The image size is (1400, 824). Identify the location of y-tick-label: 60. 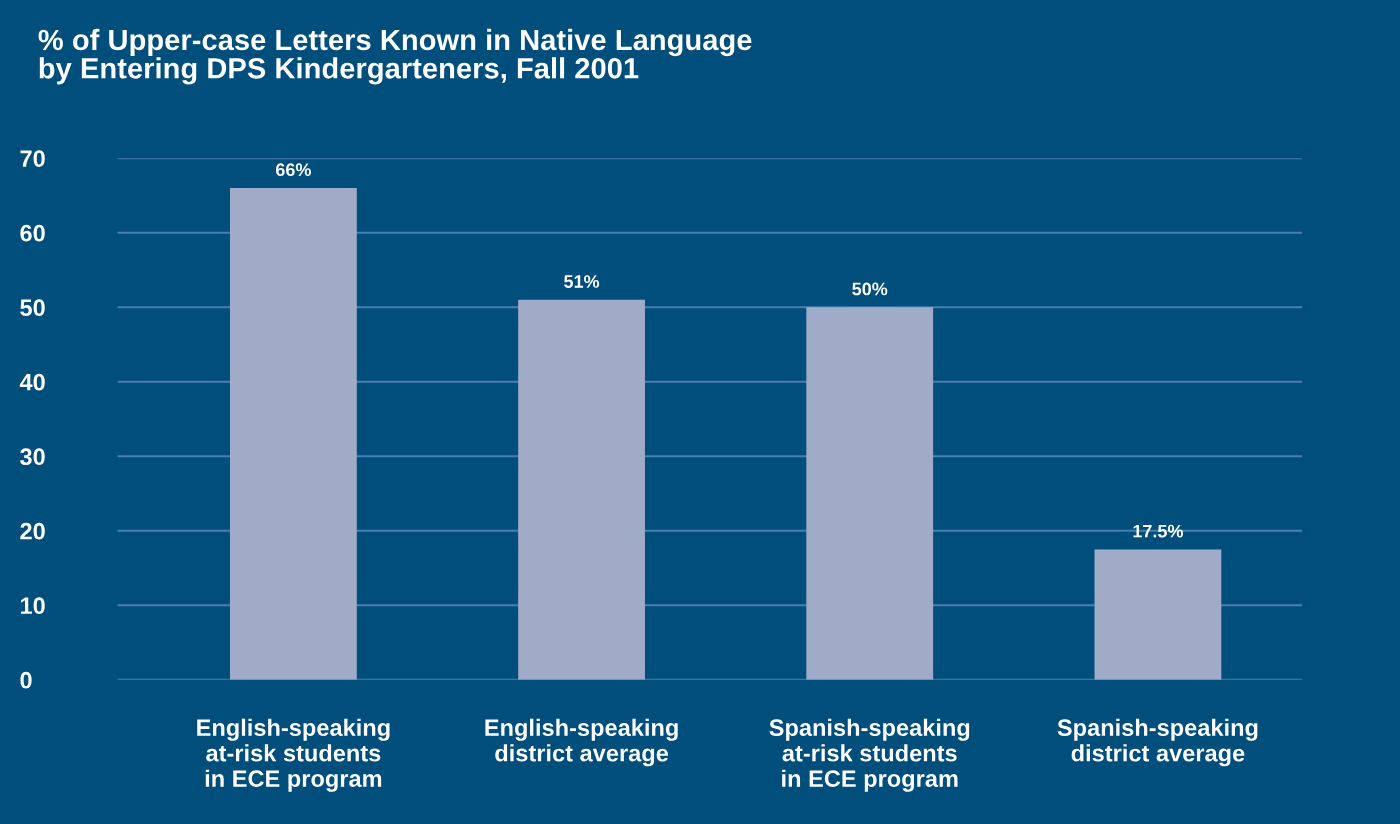
(32, 233).